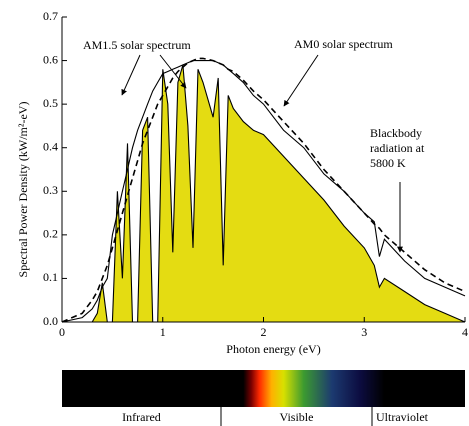 Image resolution: width=469 pixels, height=426 pixels. What do you see at coordinates (343, 44) in the screenshot?
I see `annotation: AM0 solar spectrum` at bounding box center [343, 44].